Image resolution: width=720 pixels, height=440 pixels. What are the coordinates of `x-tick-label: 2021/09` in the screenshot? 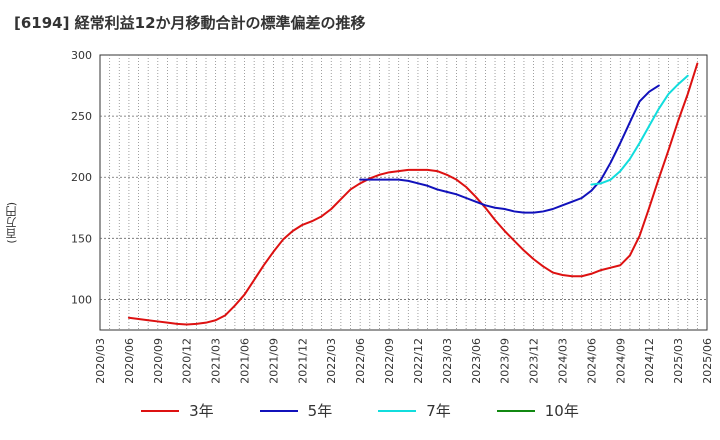 It's located at (273, 361).